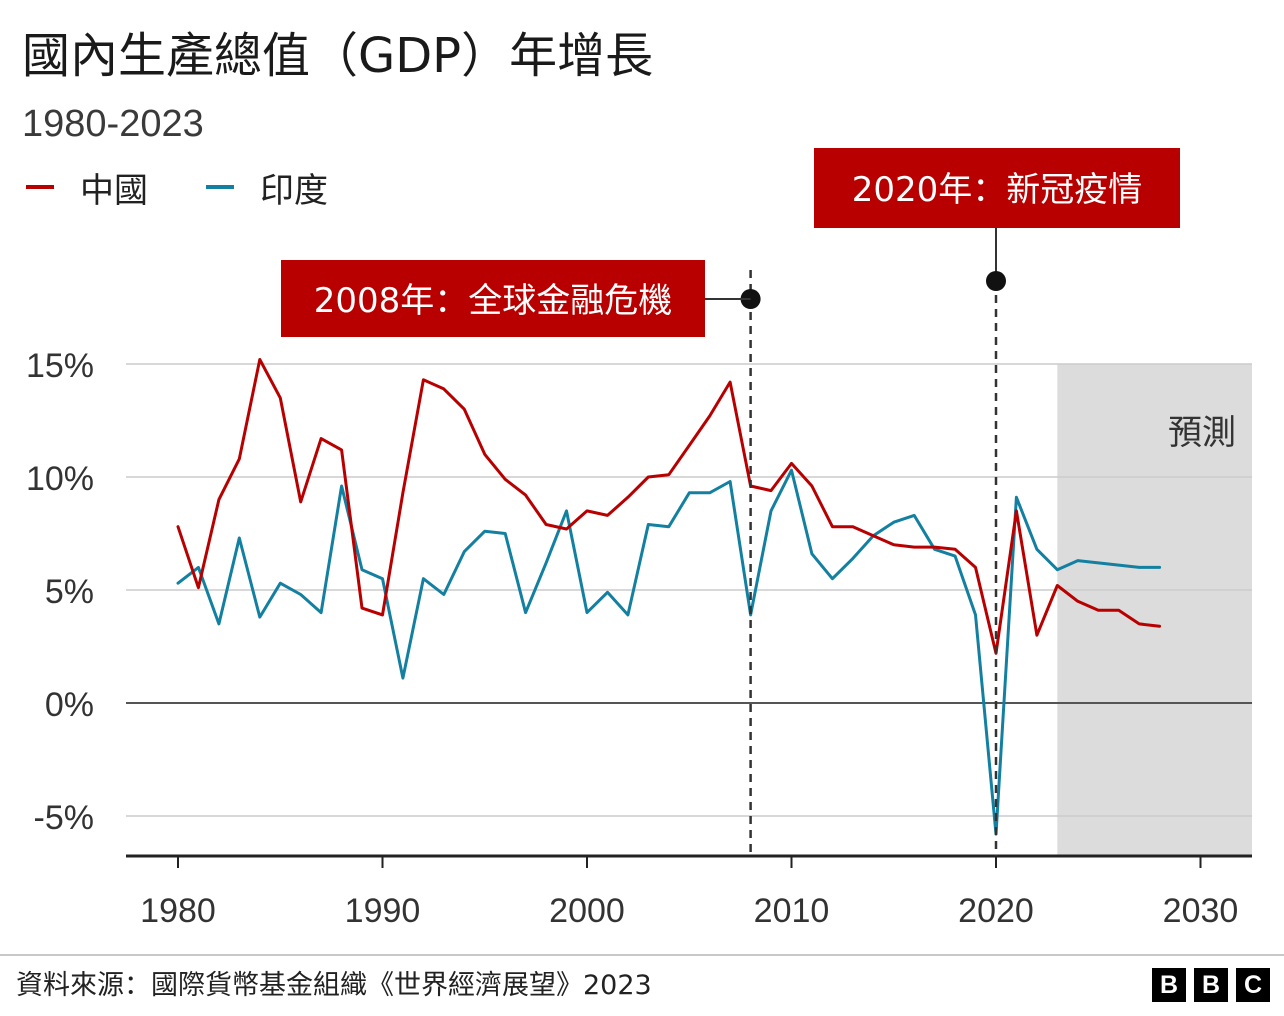 The height and width of the screenshot is (1016, 1284). I want to click on bbc-logo: B B C, so click(1211, 985).